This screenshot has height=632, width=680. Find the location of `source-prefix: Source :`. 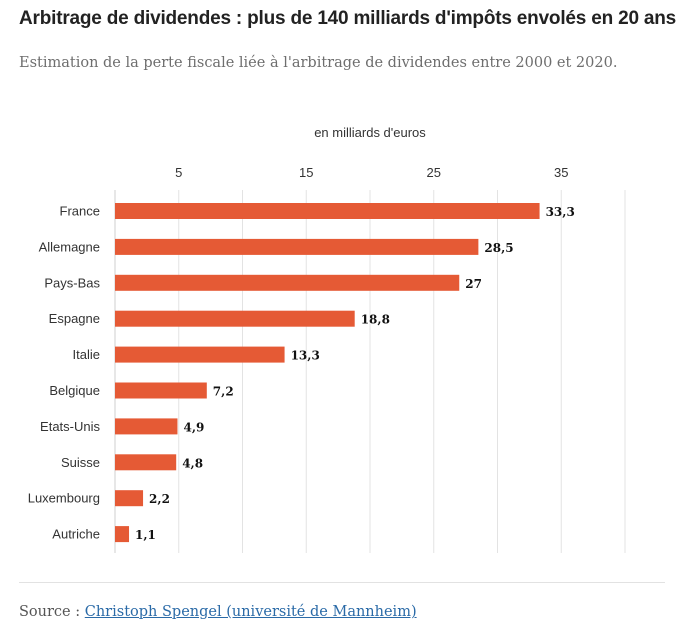

source-prefix: Source : is located at coordinates (52, 612).